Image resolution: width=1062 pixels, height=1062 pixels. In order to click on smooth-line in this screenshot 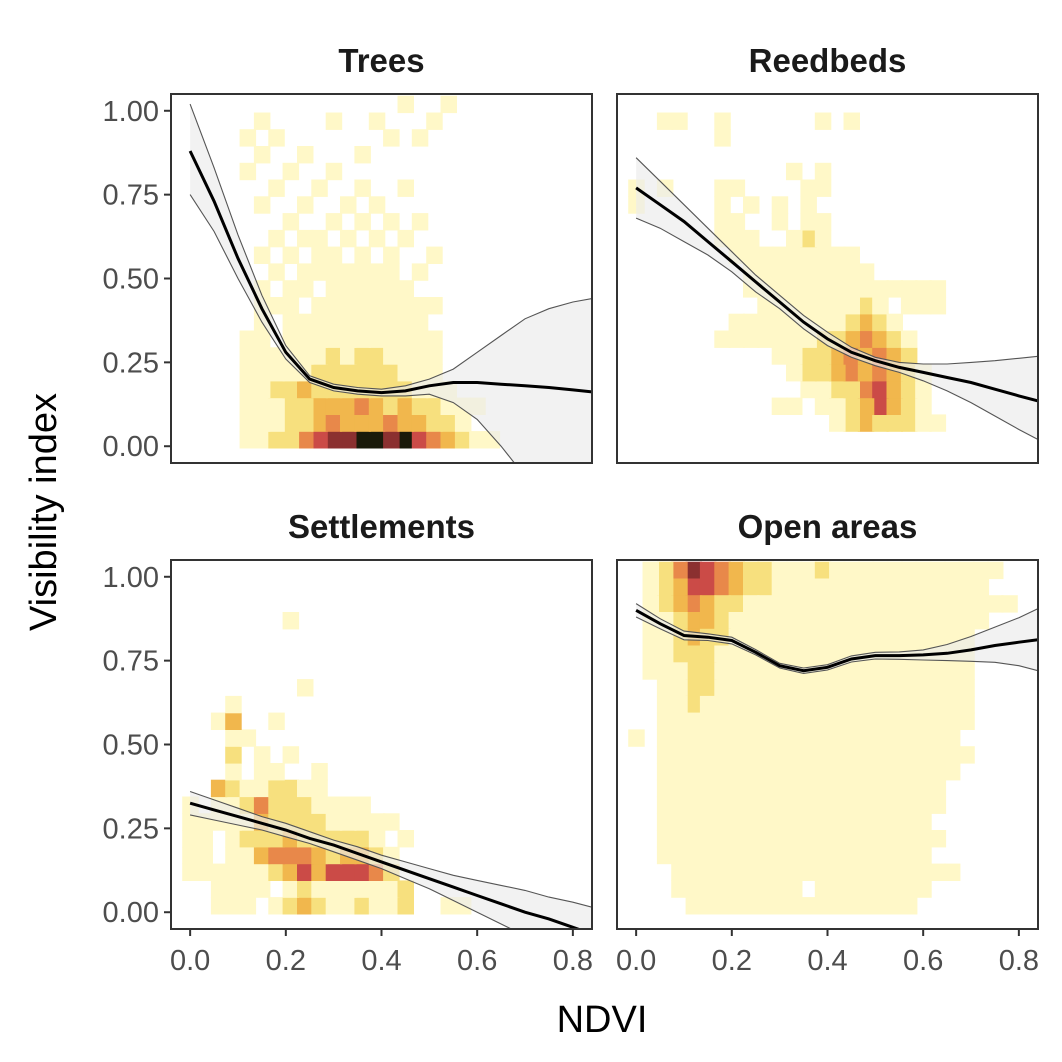, I will do `click(836, 294)`.